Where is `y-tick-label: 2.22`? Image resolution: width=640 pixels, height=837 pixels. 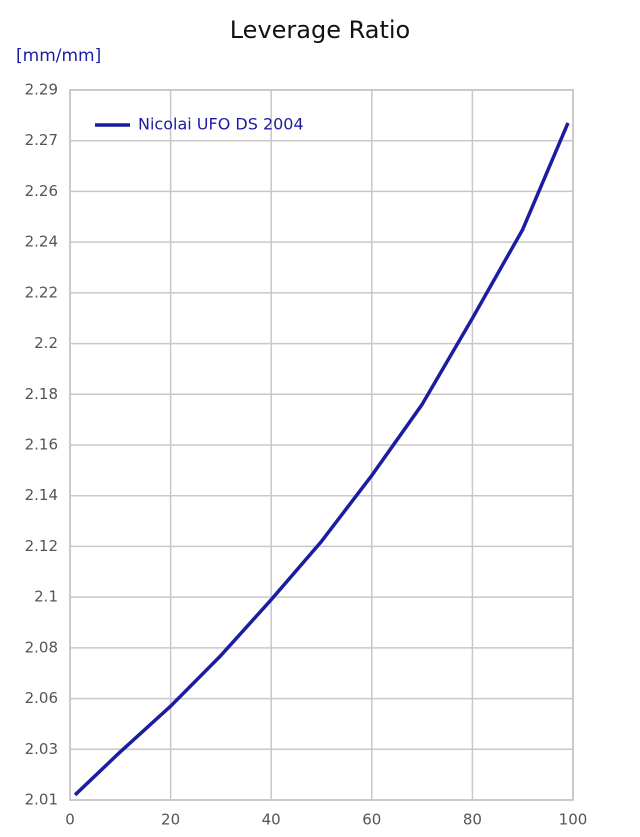
y-tick-label: 2.22 is located at coordinates (41, 292).